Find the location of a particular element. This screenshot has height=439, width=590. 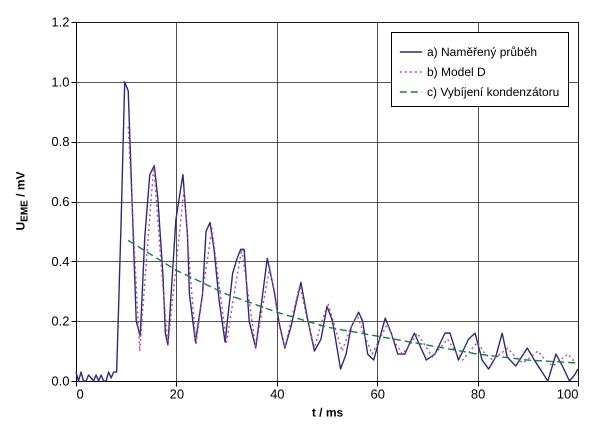

y-tick-label: 0.8 is located at coordinates (60, 142).